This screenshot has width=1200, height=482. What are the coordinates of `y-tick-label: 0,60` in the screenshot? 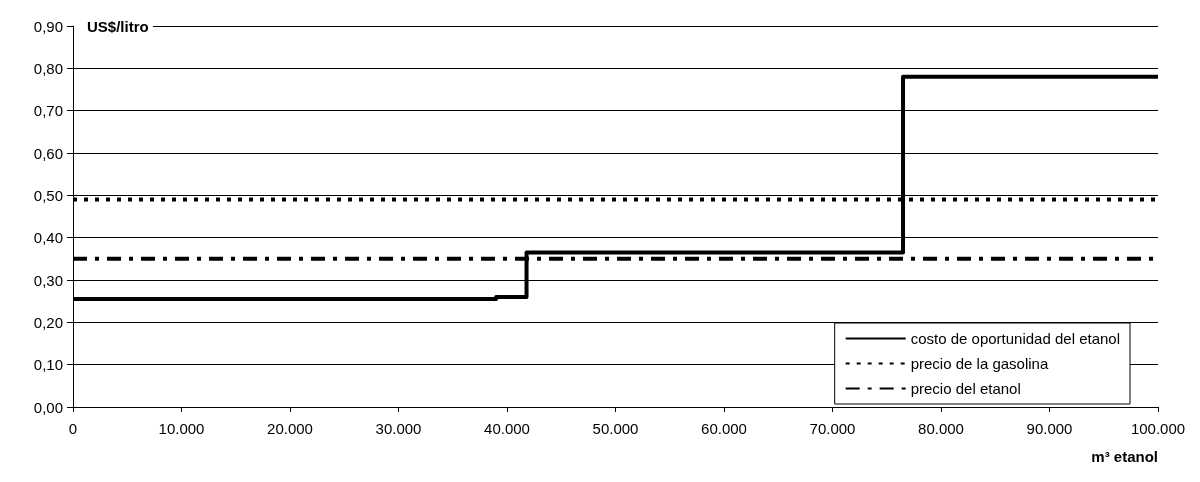 It's located at (48, 153).